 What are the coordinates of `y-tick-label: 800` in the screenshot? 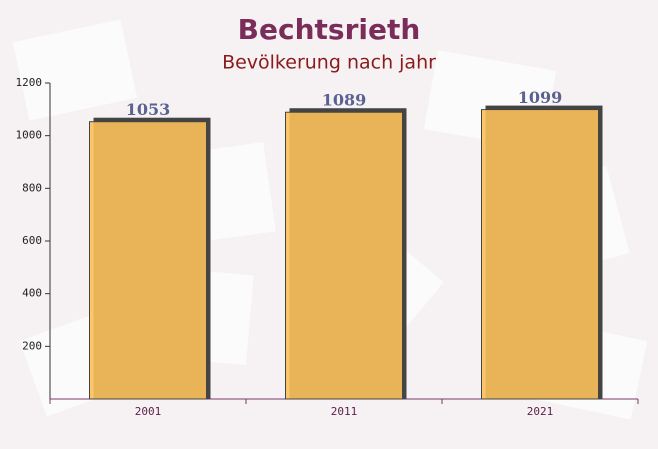 It's located at (32, 187).